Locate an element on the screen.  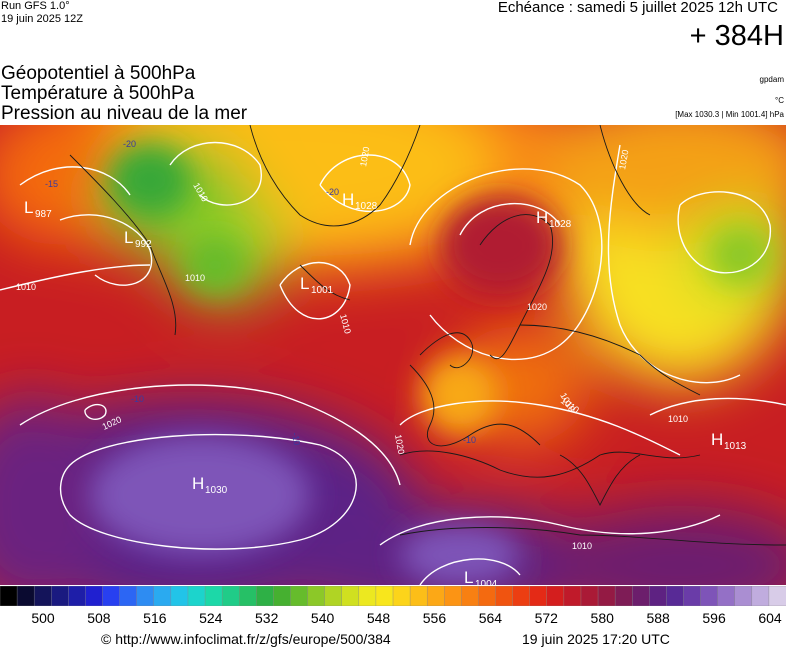
svg-text: 1004 is located at coordinates (486, 582).